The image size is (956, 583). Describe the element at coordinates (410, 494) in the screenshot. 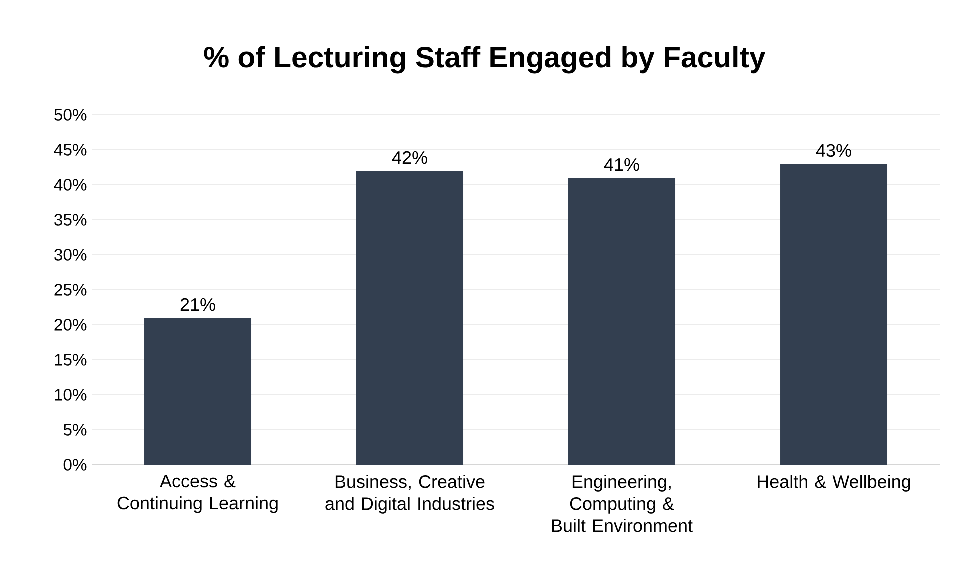

I see `x-tick-label: Business, Creative and Digital Industries` at that location.